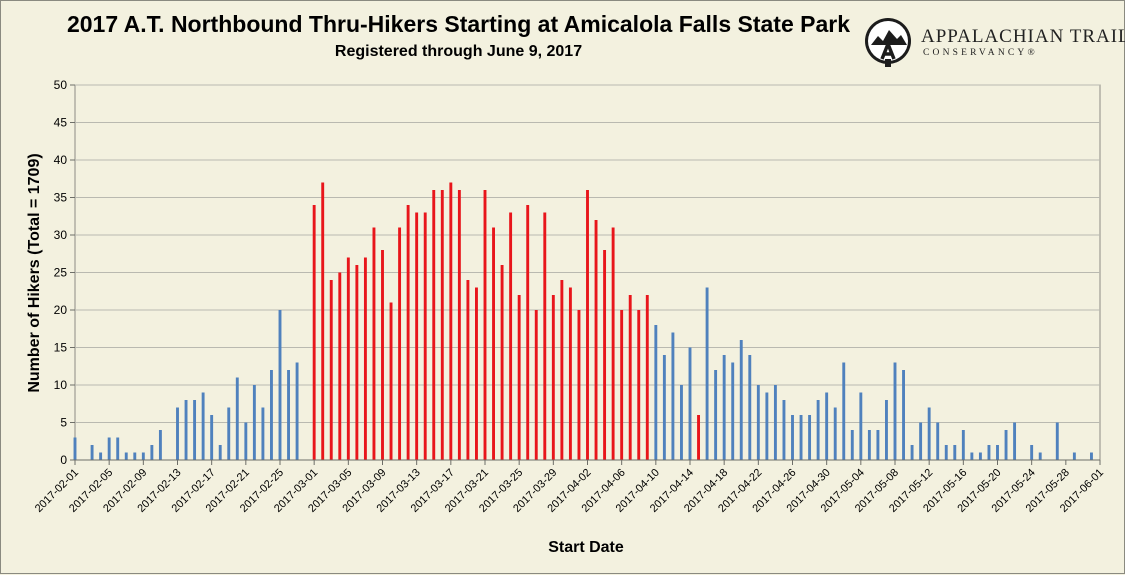 This screenshot has width=1125, height=575. I want to click on y-tick-label: 5, so click(63, 423).